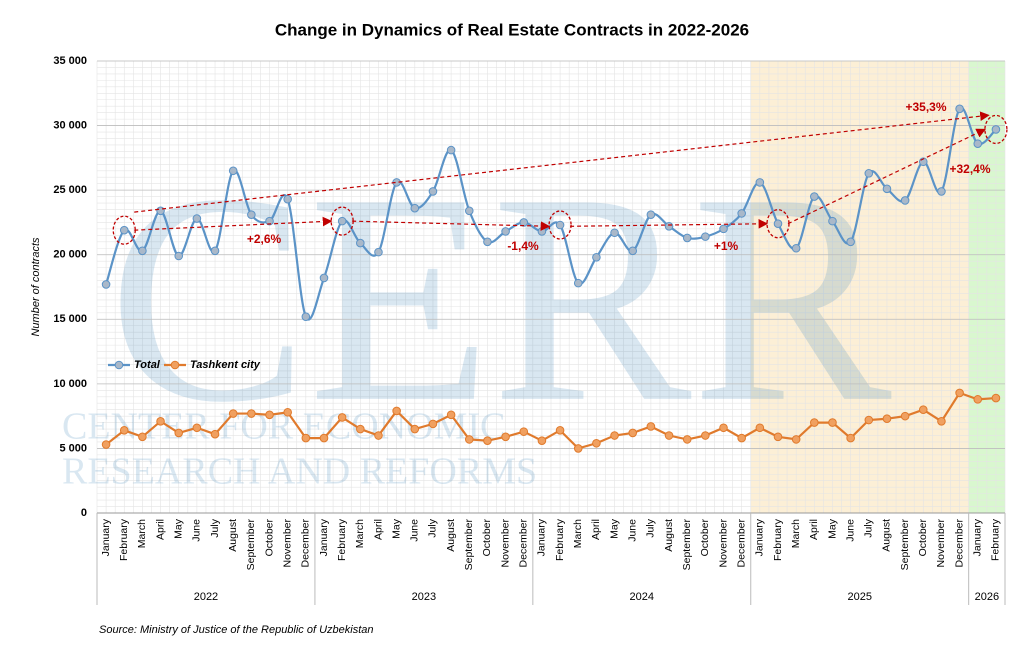 This screenshot has width=1024, height=660. Describe the element at coordinates (147, 365) in the screenshot. I see `legend-label: Total` at that location.